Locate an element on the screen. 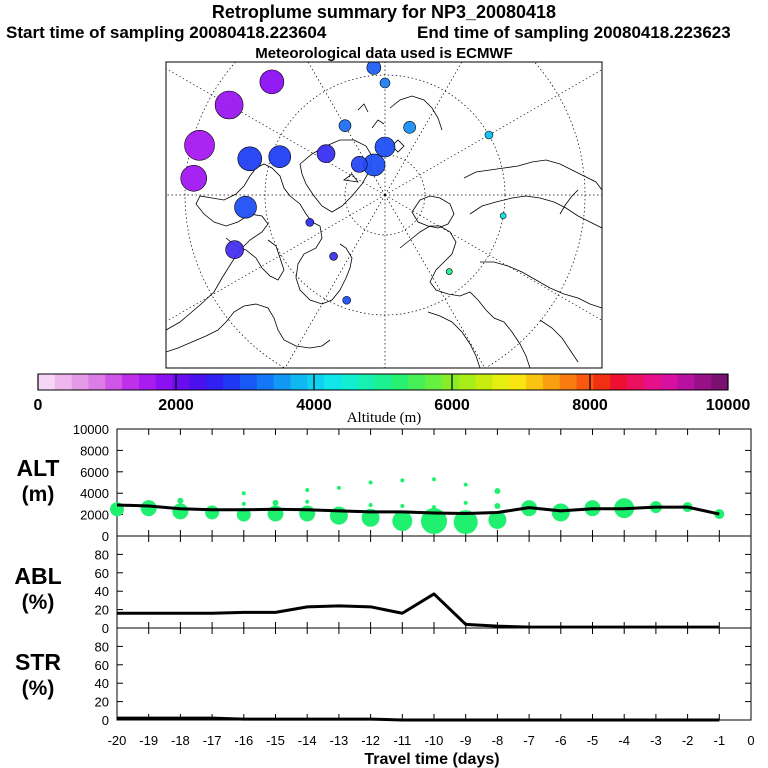 The image size is (768, 768). colorbar-label: Altitude (m) is located at coordinates (384, 418).